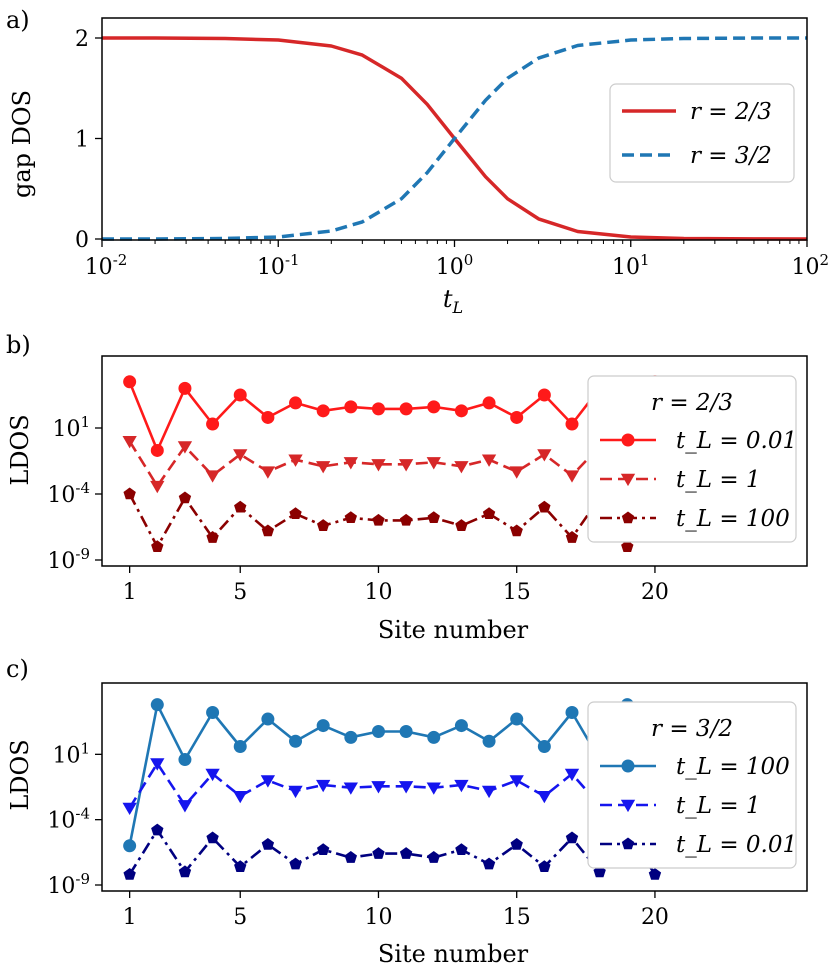 Image resolution: width=831 pixels, height=969 pixels. What do you see at coordinates (68, 884) in the screenshot?
I see `panel-c-ytick-label: 10⁻⁹` at bounding box center [68, 884].